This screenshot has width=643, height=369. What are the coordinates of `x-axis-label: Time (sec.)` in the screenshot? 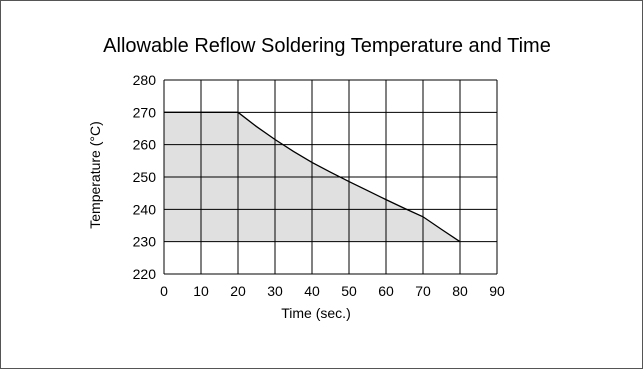 It's located at (315, 313).